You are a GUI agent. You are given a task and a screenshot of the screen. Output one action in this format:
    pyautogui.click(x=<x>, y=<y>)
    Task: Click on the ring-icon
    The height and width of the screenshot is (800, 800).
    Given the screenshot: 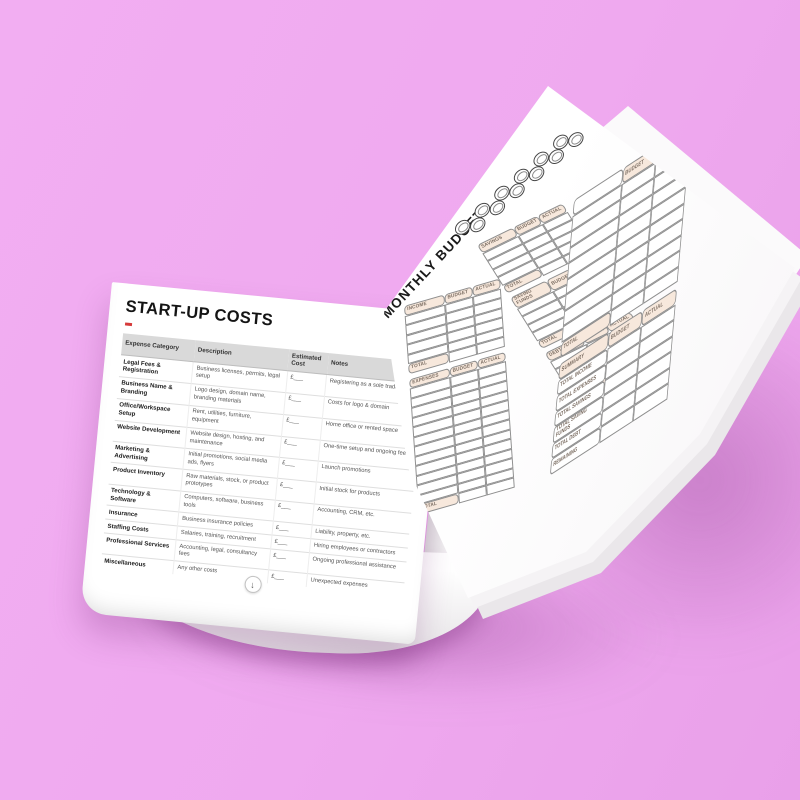 What is the action you would take?
    pyautogui.click(x=576, y=140)
    